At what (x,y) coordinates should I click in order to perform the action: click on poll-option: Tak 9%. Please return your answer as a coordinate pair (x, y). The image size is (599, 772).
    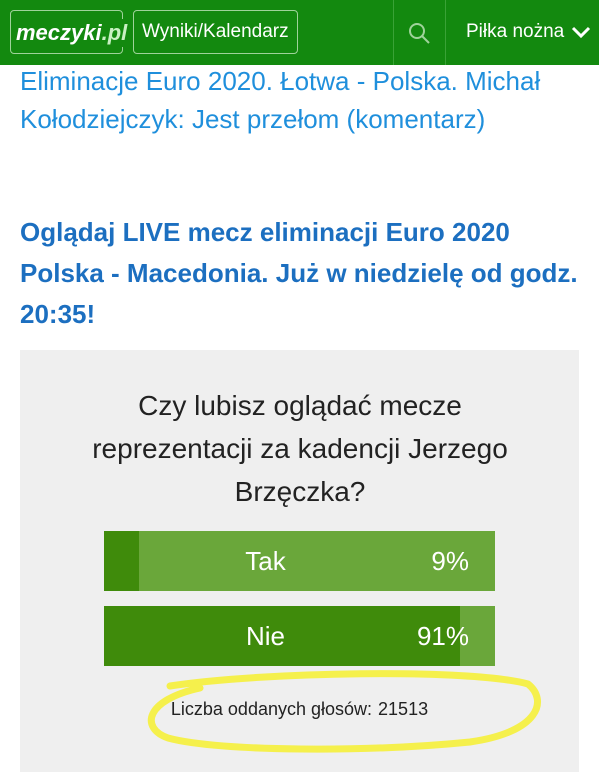
    Looking at the image, I should click on (299, 561).